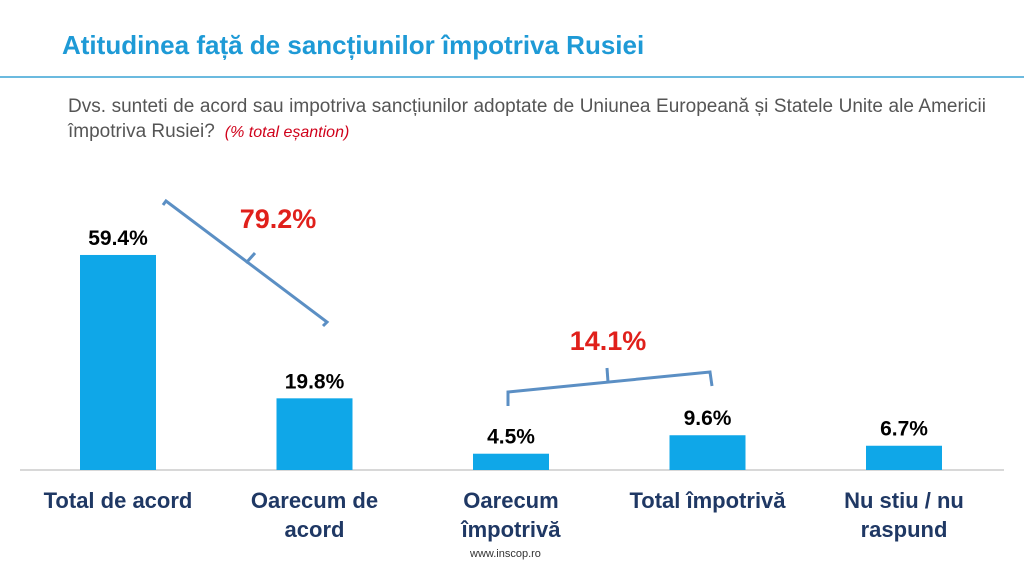 This screenshot has height=576, width=1024. I want to click on category-label: Oarecum împotrivă, so click(511, 515).